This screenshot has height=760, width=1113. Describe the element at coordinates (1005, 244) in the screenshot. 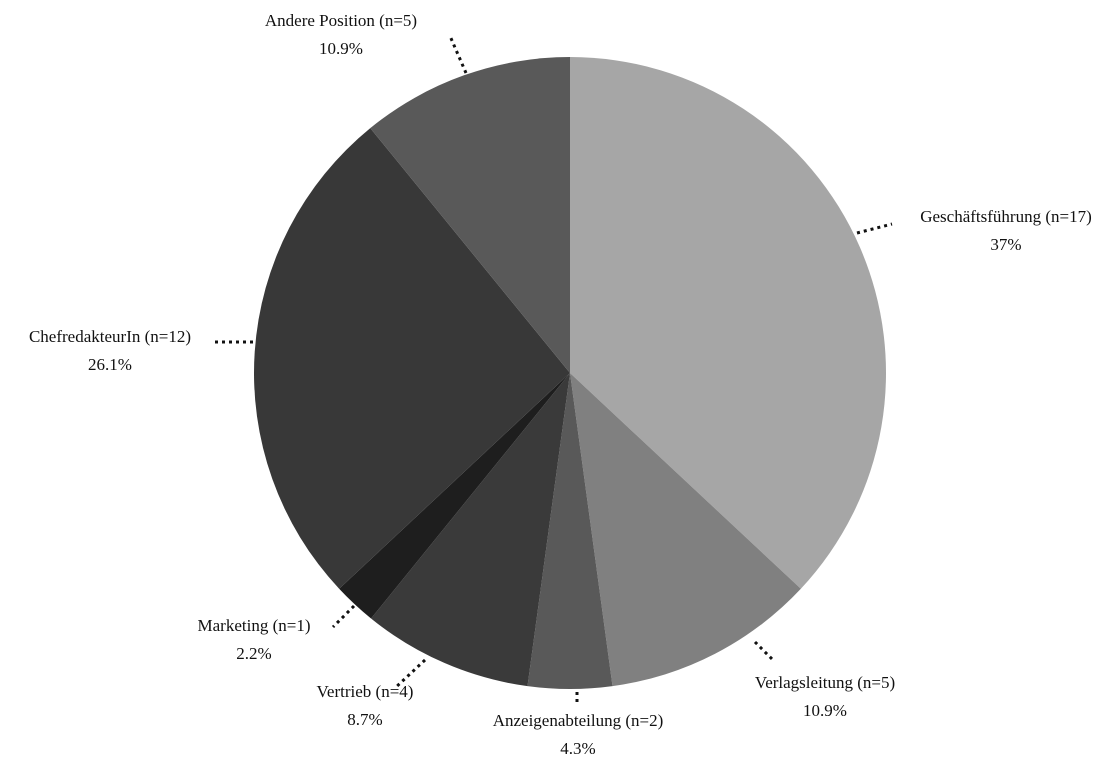

I see `slice-value-label: 37%` at that location.